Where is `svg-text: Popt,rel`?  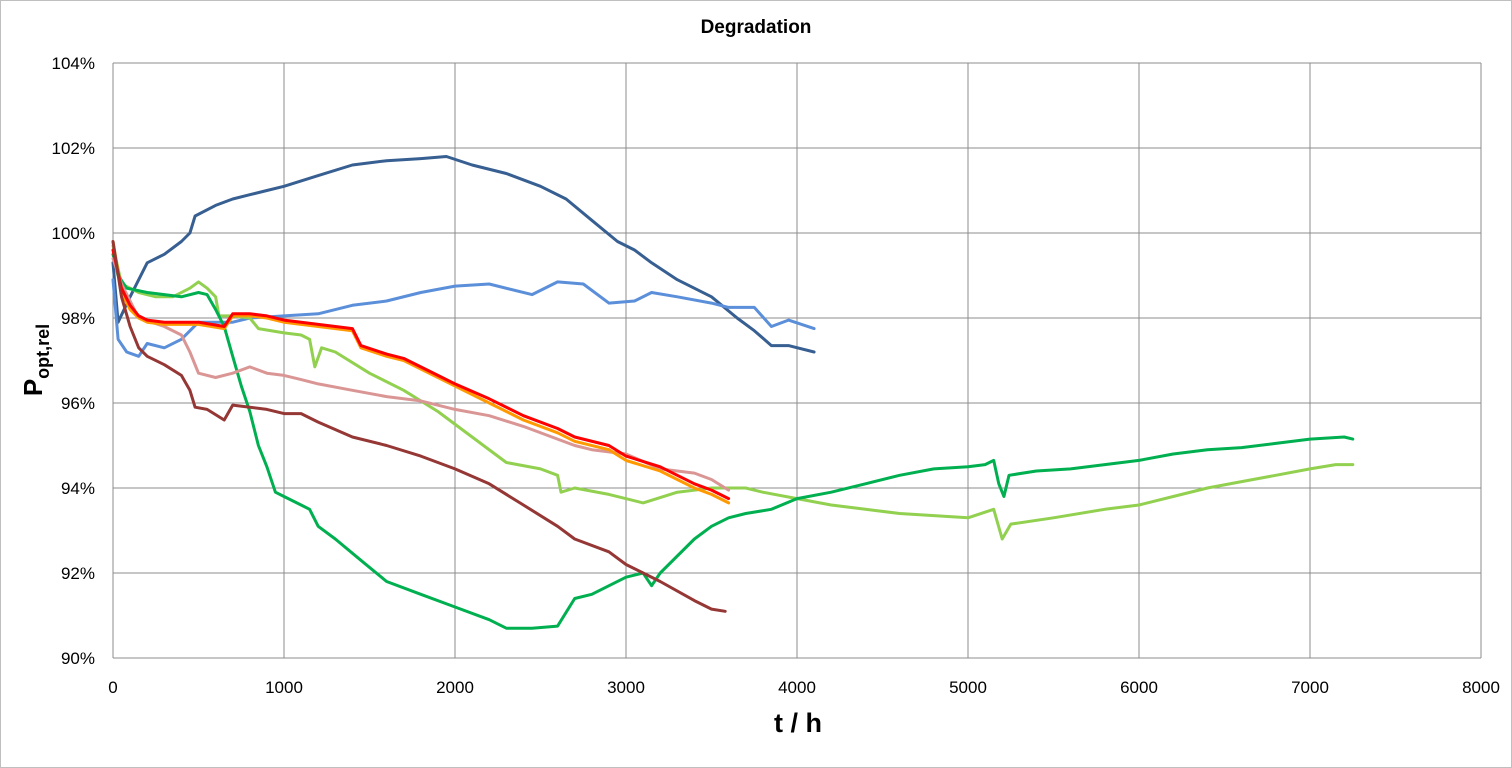 svg-text: Popt,rel is located at coordinates (35, 360).